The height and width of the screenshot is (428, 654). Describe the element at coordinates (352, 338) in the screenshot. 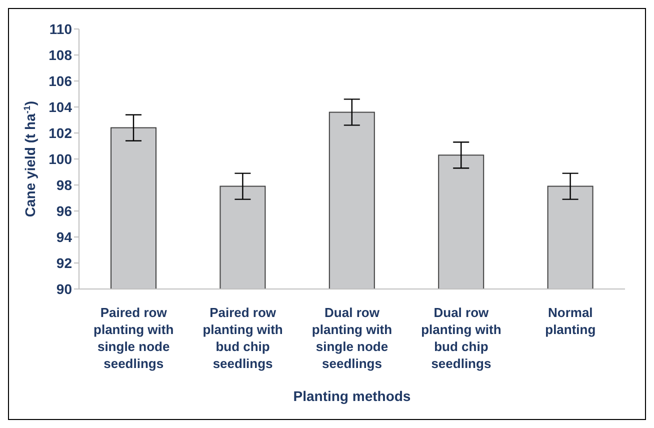

I see `x-tick-label: Dual row planting with single node seedlings` at that location.